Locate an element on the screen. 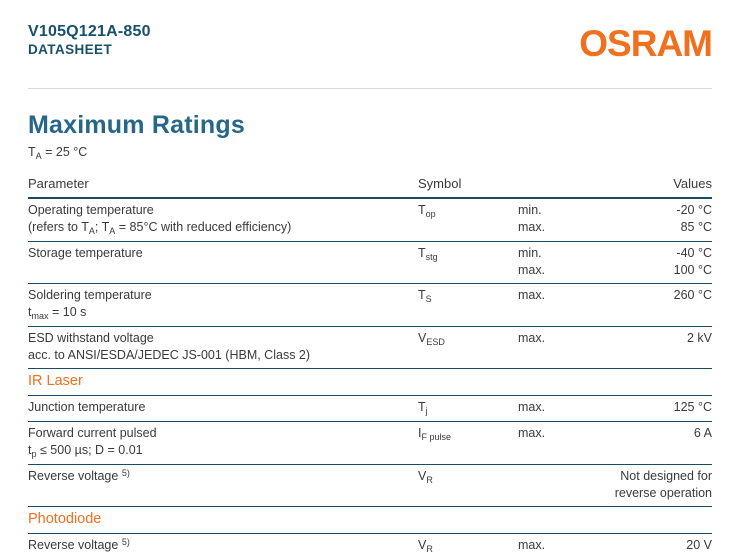 This screenshot has width=740, height=553. symbol-cell: Tj is located at coordinates (468, 408).